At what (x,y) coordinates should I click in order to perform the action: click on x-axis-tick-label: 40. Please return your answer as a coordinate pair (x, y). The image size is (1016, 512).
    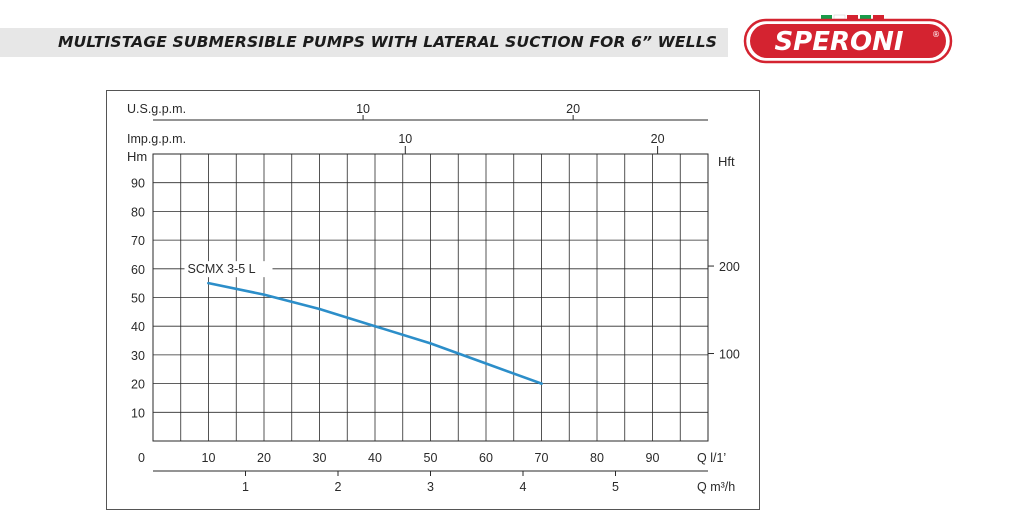
    Looking at the image, I should click on (375, 458).